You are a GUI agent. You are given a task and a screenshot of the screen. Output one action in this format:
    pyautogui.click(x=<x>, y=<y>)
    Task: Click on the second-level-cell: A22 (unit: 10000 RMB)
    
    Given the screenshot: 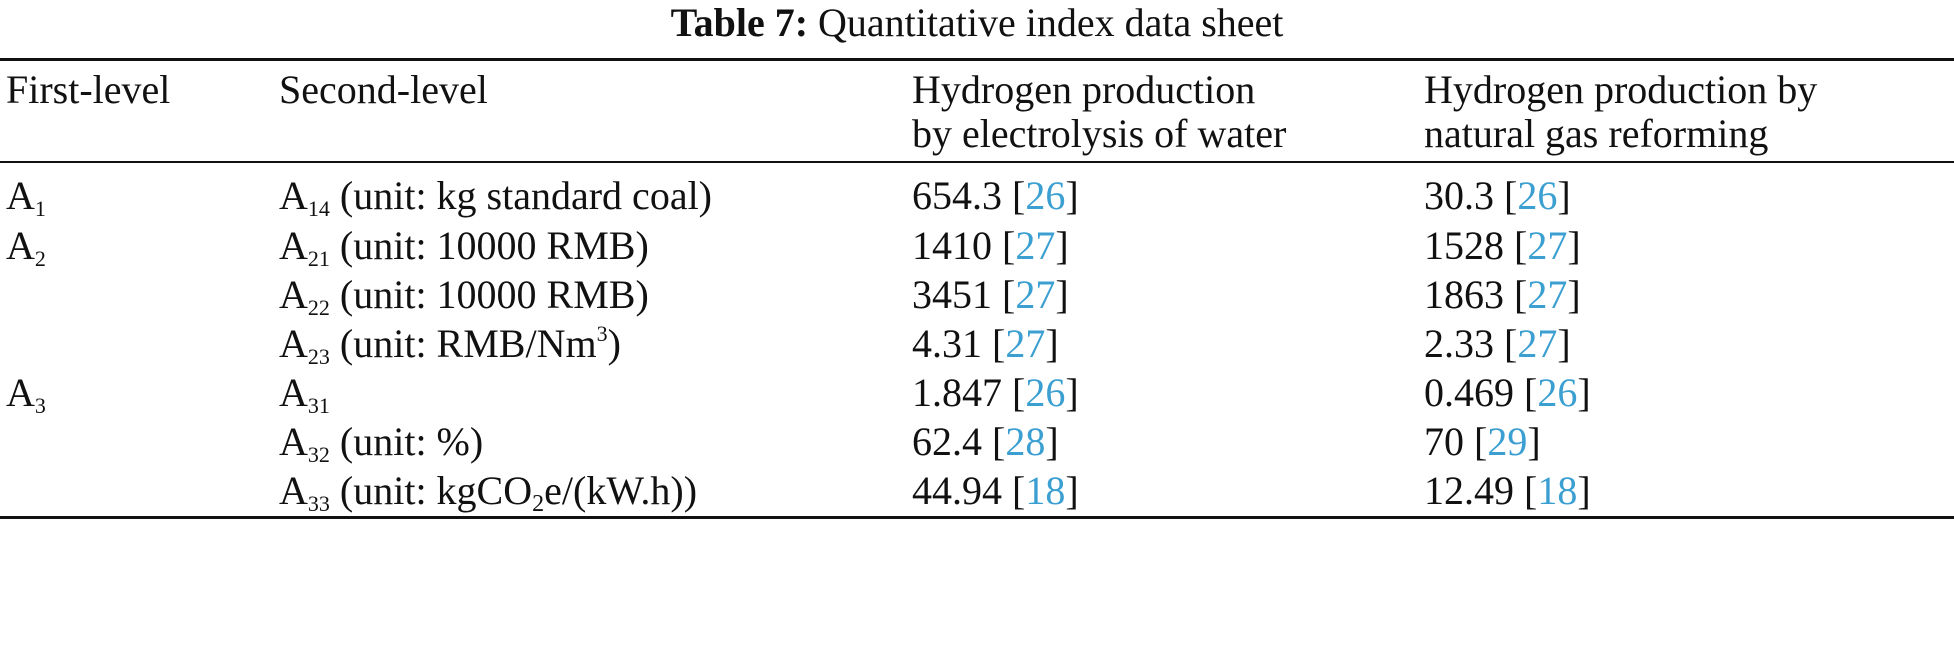 What is the action you would take?
    pyautogui.click(x=464, y=296)
    